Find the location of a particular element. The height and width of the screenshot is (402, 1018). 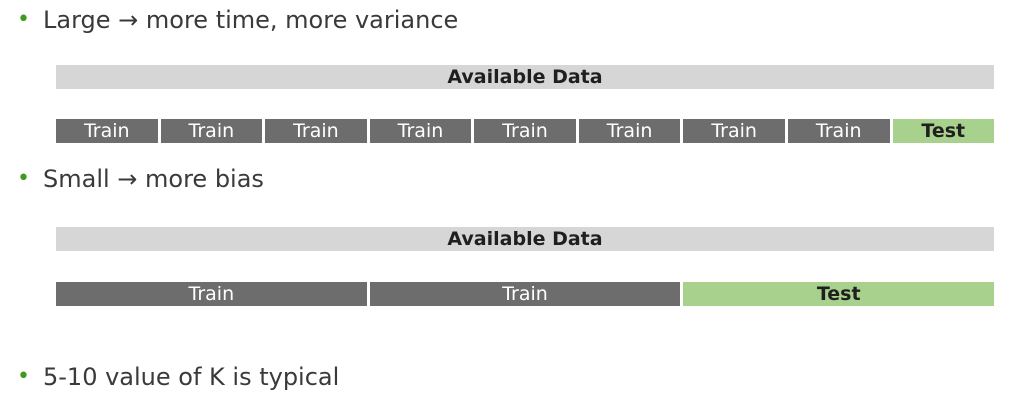

bullet-typical-k: • 5-10 value of K is typical is located at coordinates (178, 377).